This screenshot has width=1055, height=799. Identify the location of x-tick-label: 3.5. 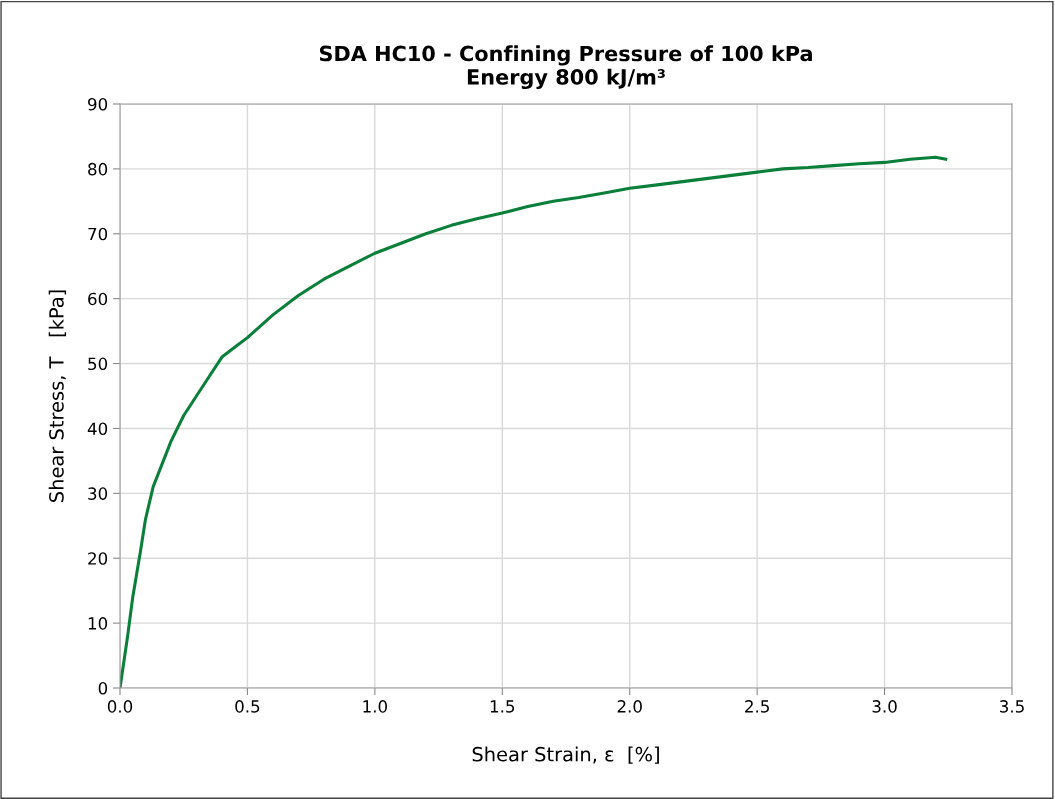
(1012, 706).